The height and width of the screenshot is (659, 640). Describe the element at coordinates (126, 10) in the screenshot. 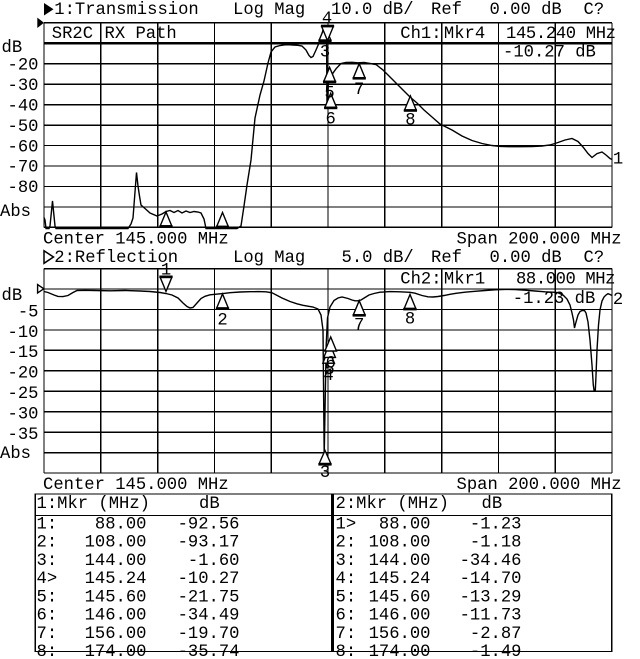

I see `svg-text: 1:Transmission` at that location.